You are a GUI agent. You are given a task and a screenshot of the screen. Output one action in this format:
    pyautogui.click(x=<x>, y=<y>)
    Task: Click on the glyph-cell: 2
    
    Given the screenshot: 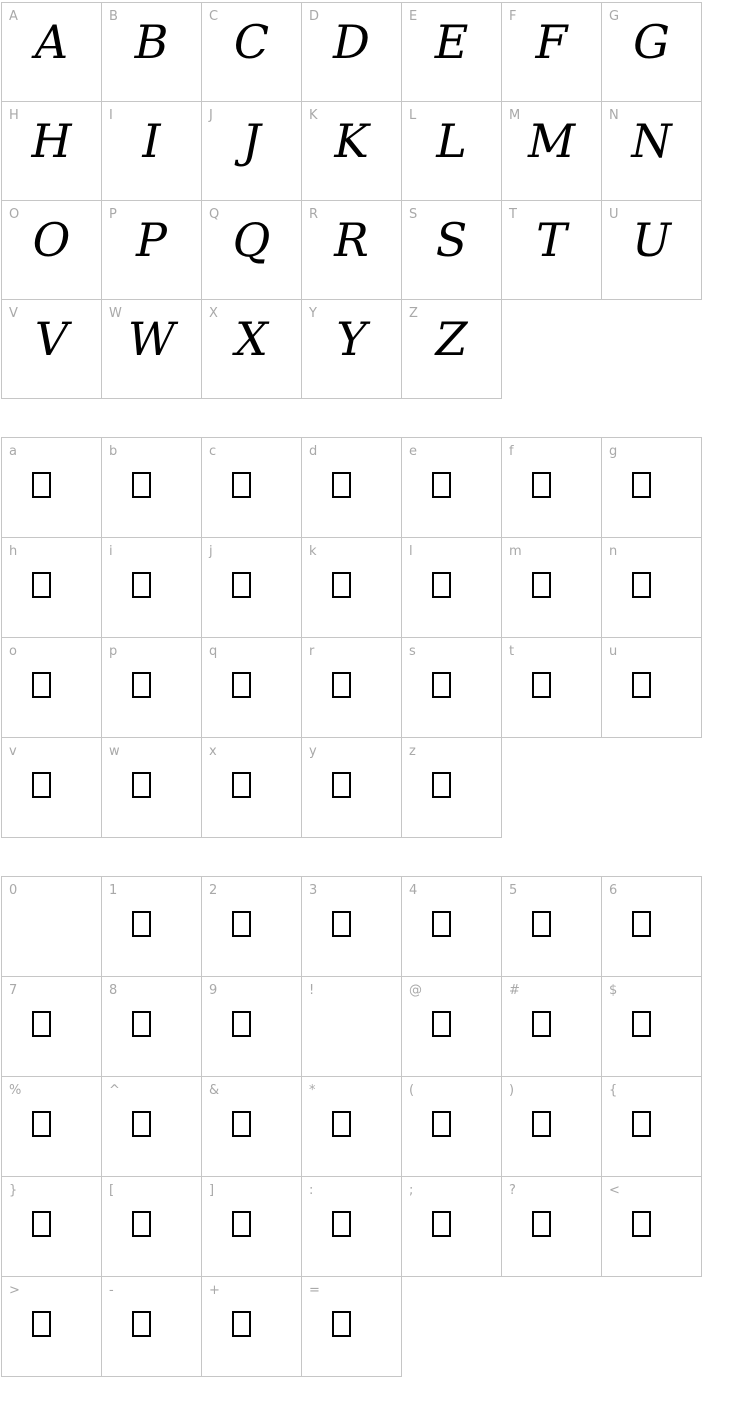 What is the action you would take?
    pyautogui.click(x=251, y=926)
    